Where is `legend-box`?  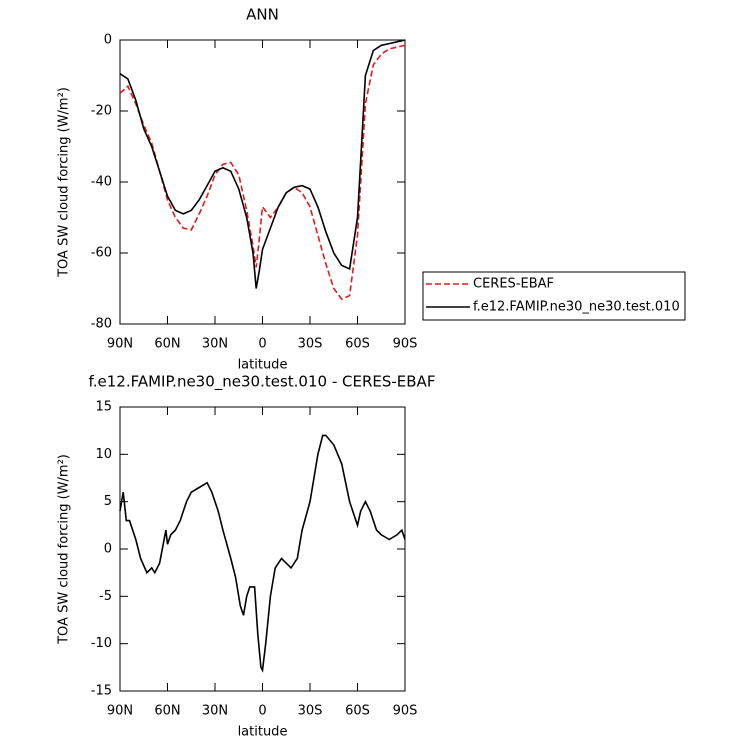 legend-box is located at coordinates (554, 296).